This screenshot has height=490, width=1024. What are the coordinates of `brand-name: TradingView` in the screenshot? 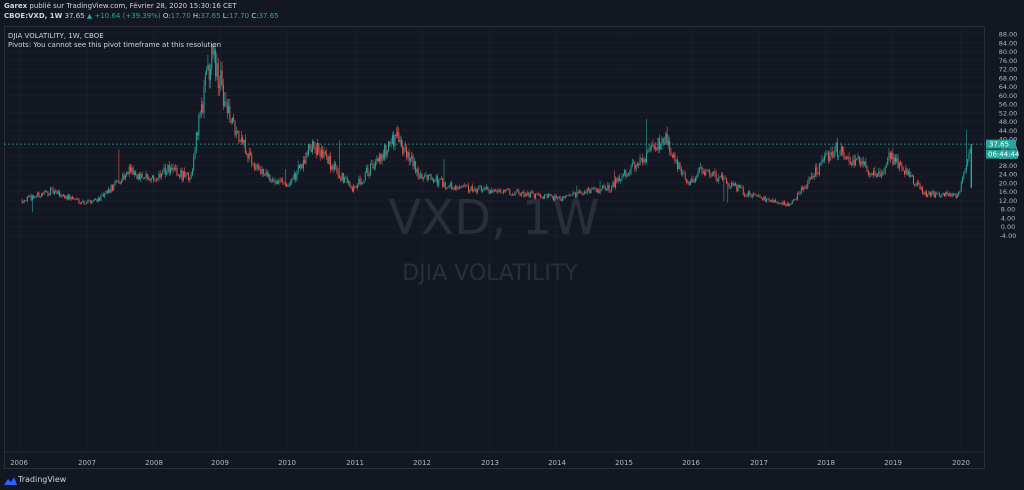 It's located at (42, 479).